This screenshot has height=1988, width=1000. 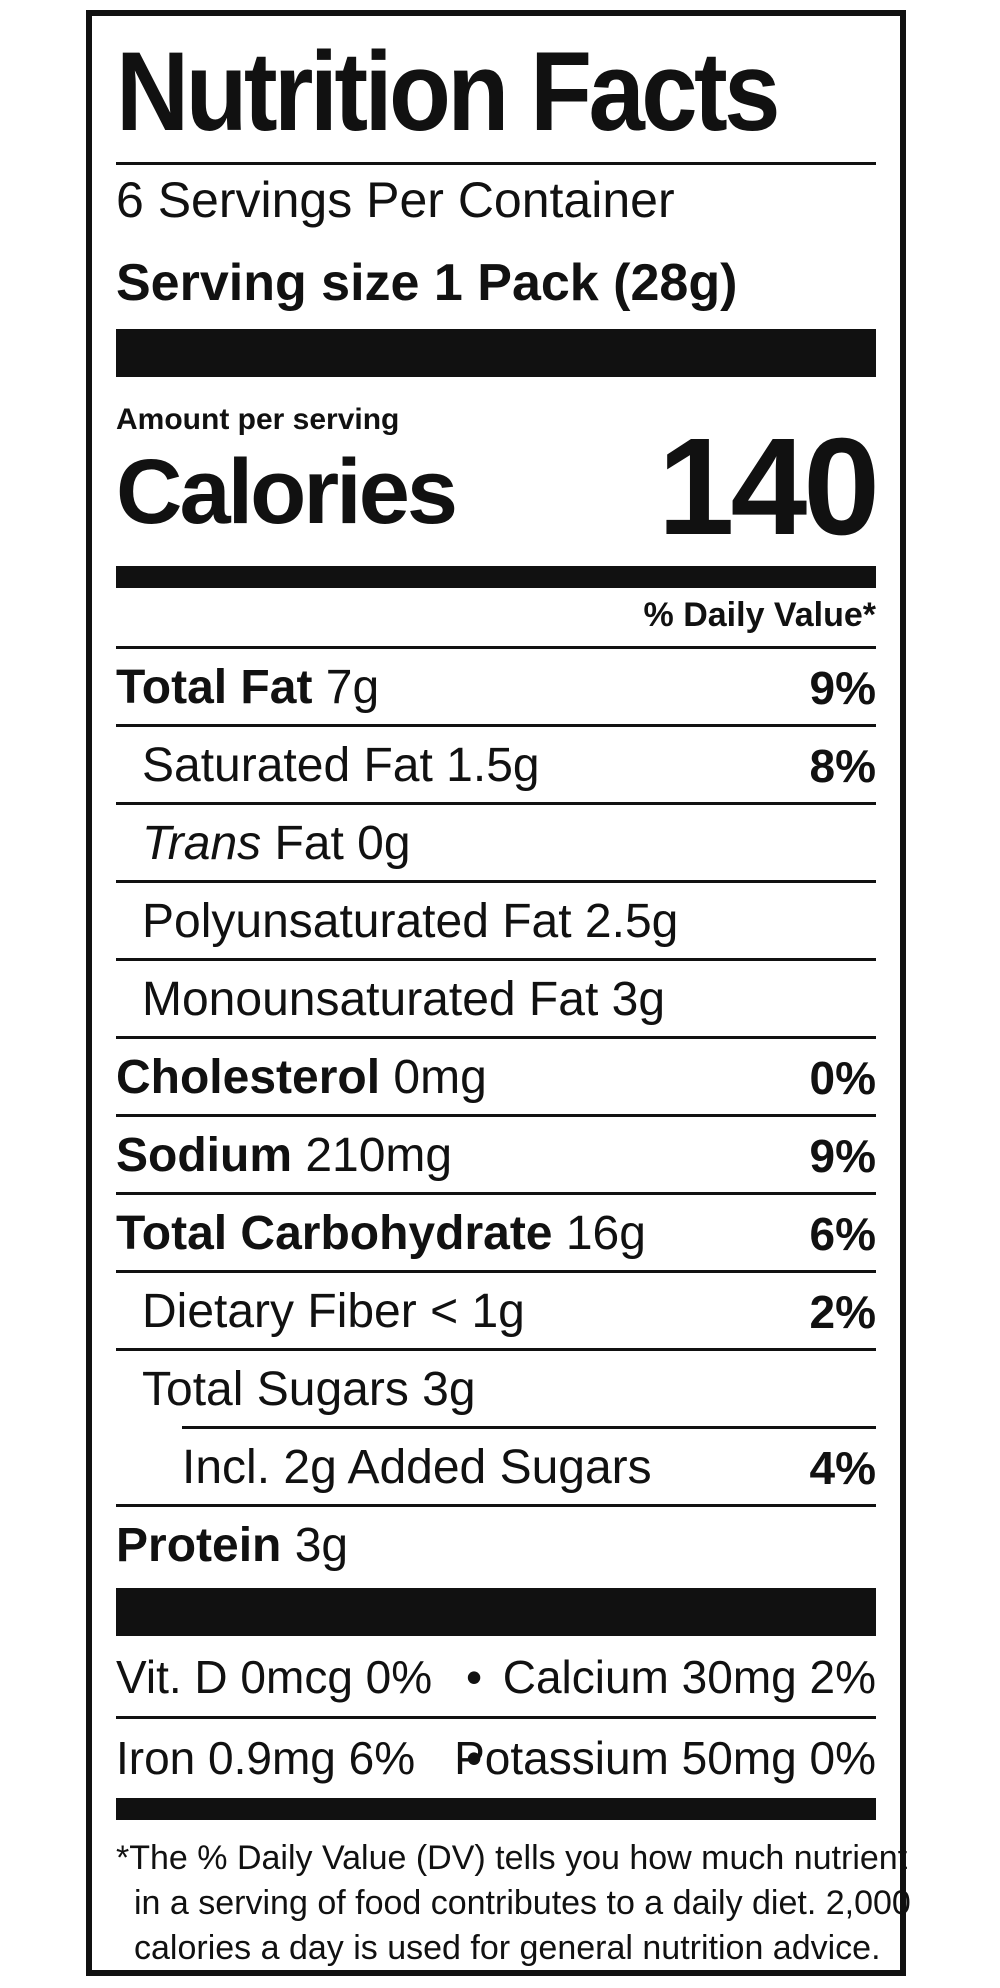 What do you see at coordinates (842, 1078) in the screenshot?
I see `nutrient-dv: 0%` at bounding box center [842, 1078].